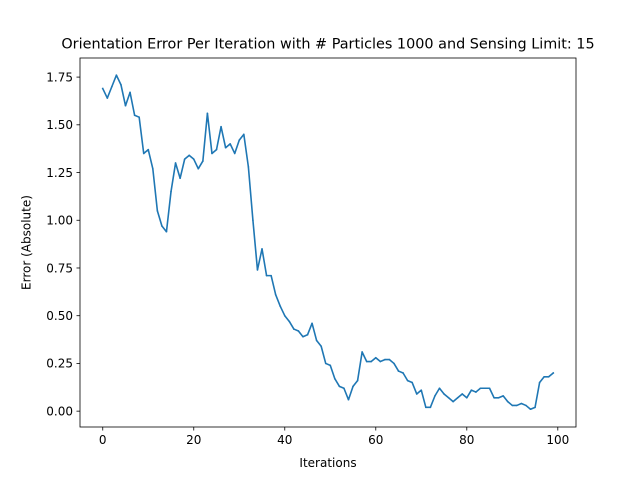  What do you see at coordinates (284, 440) in the screenshot?
I see `x-tick-label: 40` at bounding box center [284, 440].